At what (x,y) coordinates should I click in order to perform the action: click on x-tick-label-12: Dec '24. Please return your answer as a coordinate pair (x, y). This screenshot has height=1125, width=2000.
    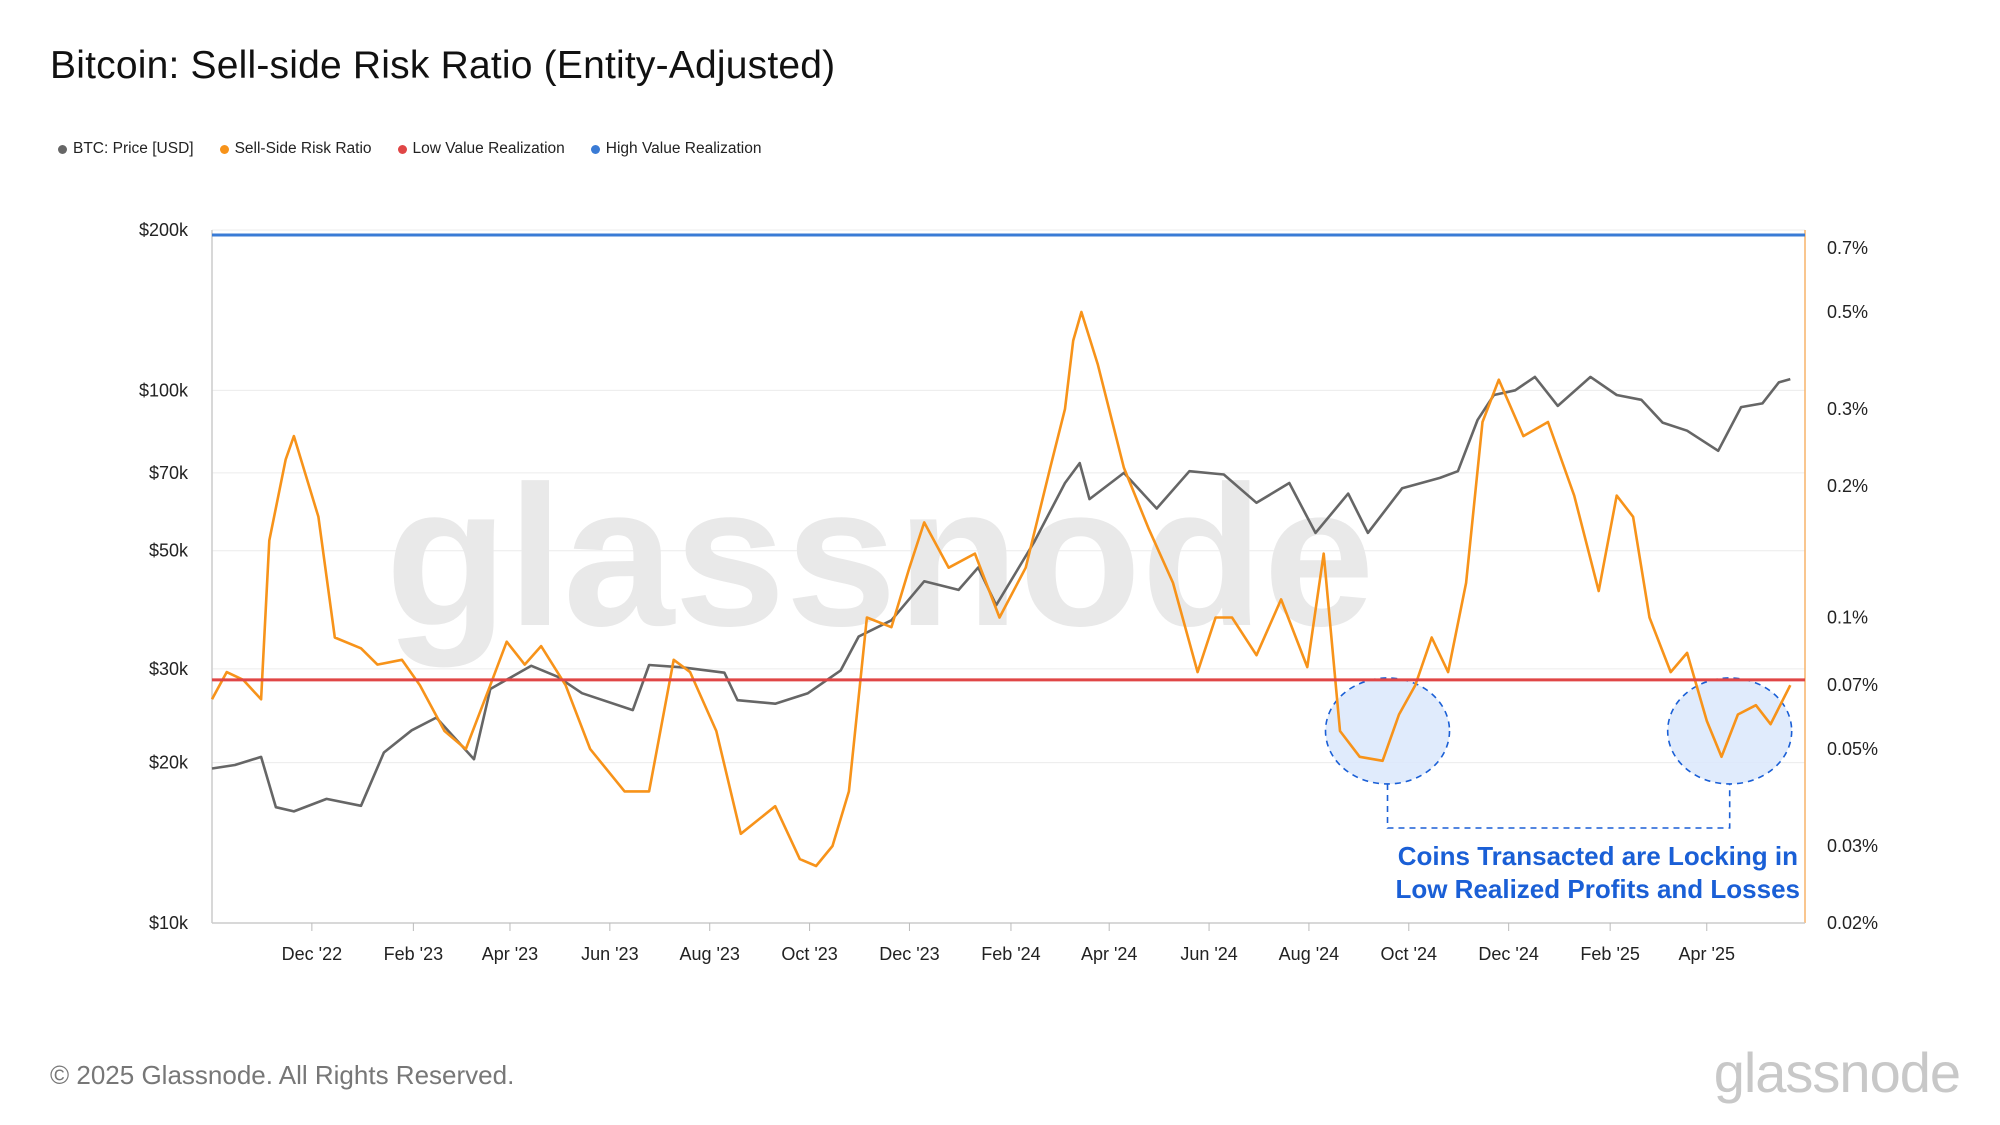
    Looking at the image, I should click on (1508, 954).